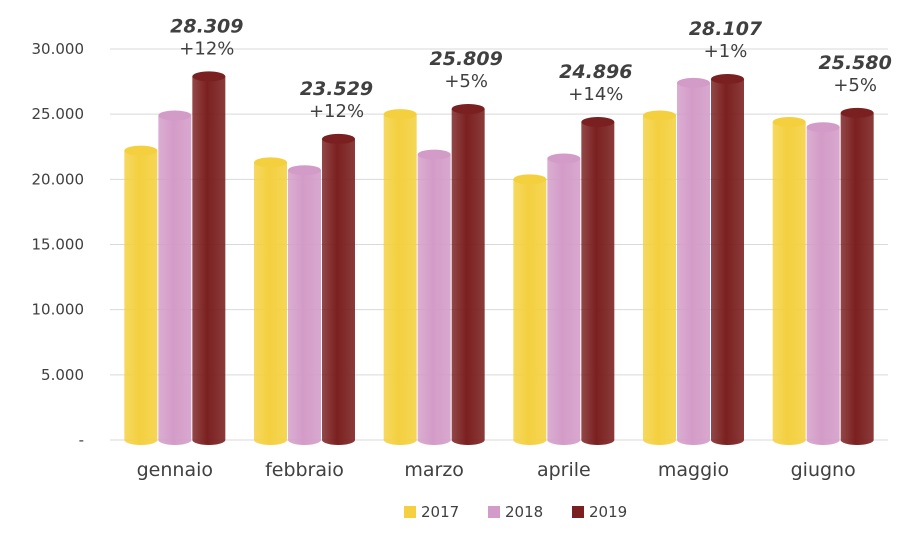 This screenshot has width=920, height=537. I want to click on legend-item-2017: 2017, so click(431, 512).